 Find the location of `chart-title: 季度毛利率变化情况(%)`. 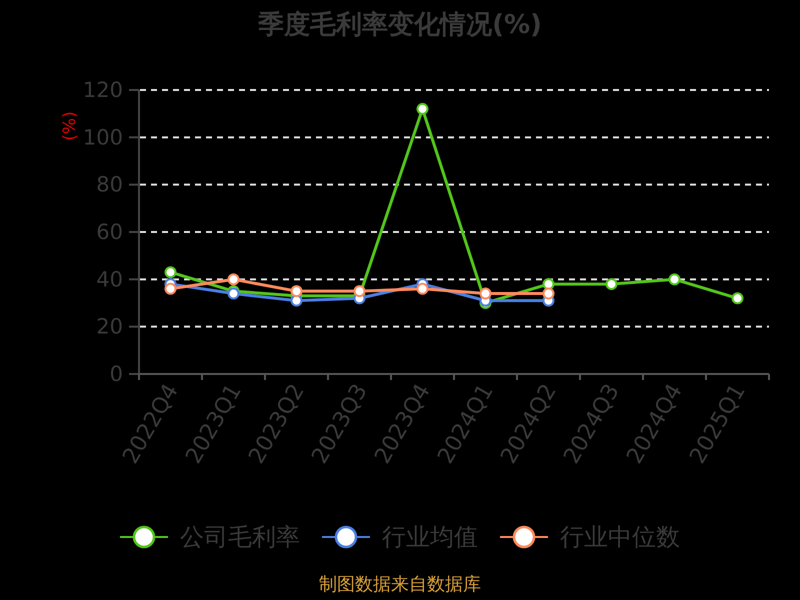

chart-title: 季度毛利率变化情况(%) is located at coordinates (399, 25).